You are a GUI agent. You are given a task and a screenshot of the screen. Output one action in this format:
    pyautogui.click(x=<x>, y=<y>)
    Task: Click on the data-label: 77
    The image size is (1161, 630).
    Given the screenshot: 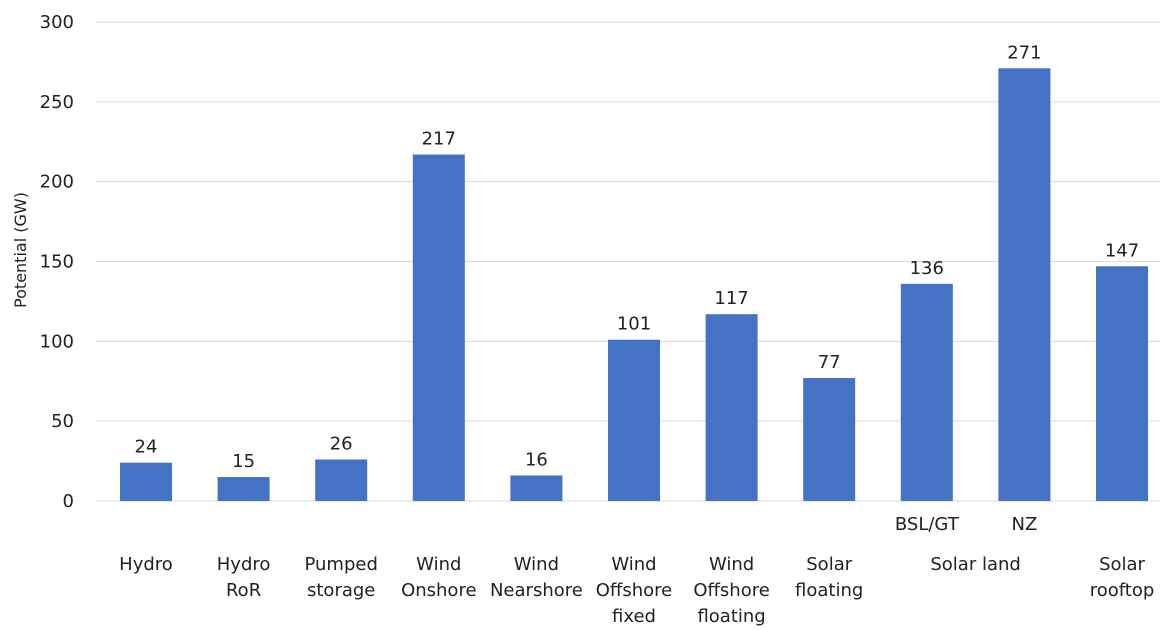 What is the action you would take?
    pyautogui.click(x=829, y=362)
    